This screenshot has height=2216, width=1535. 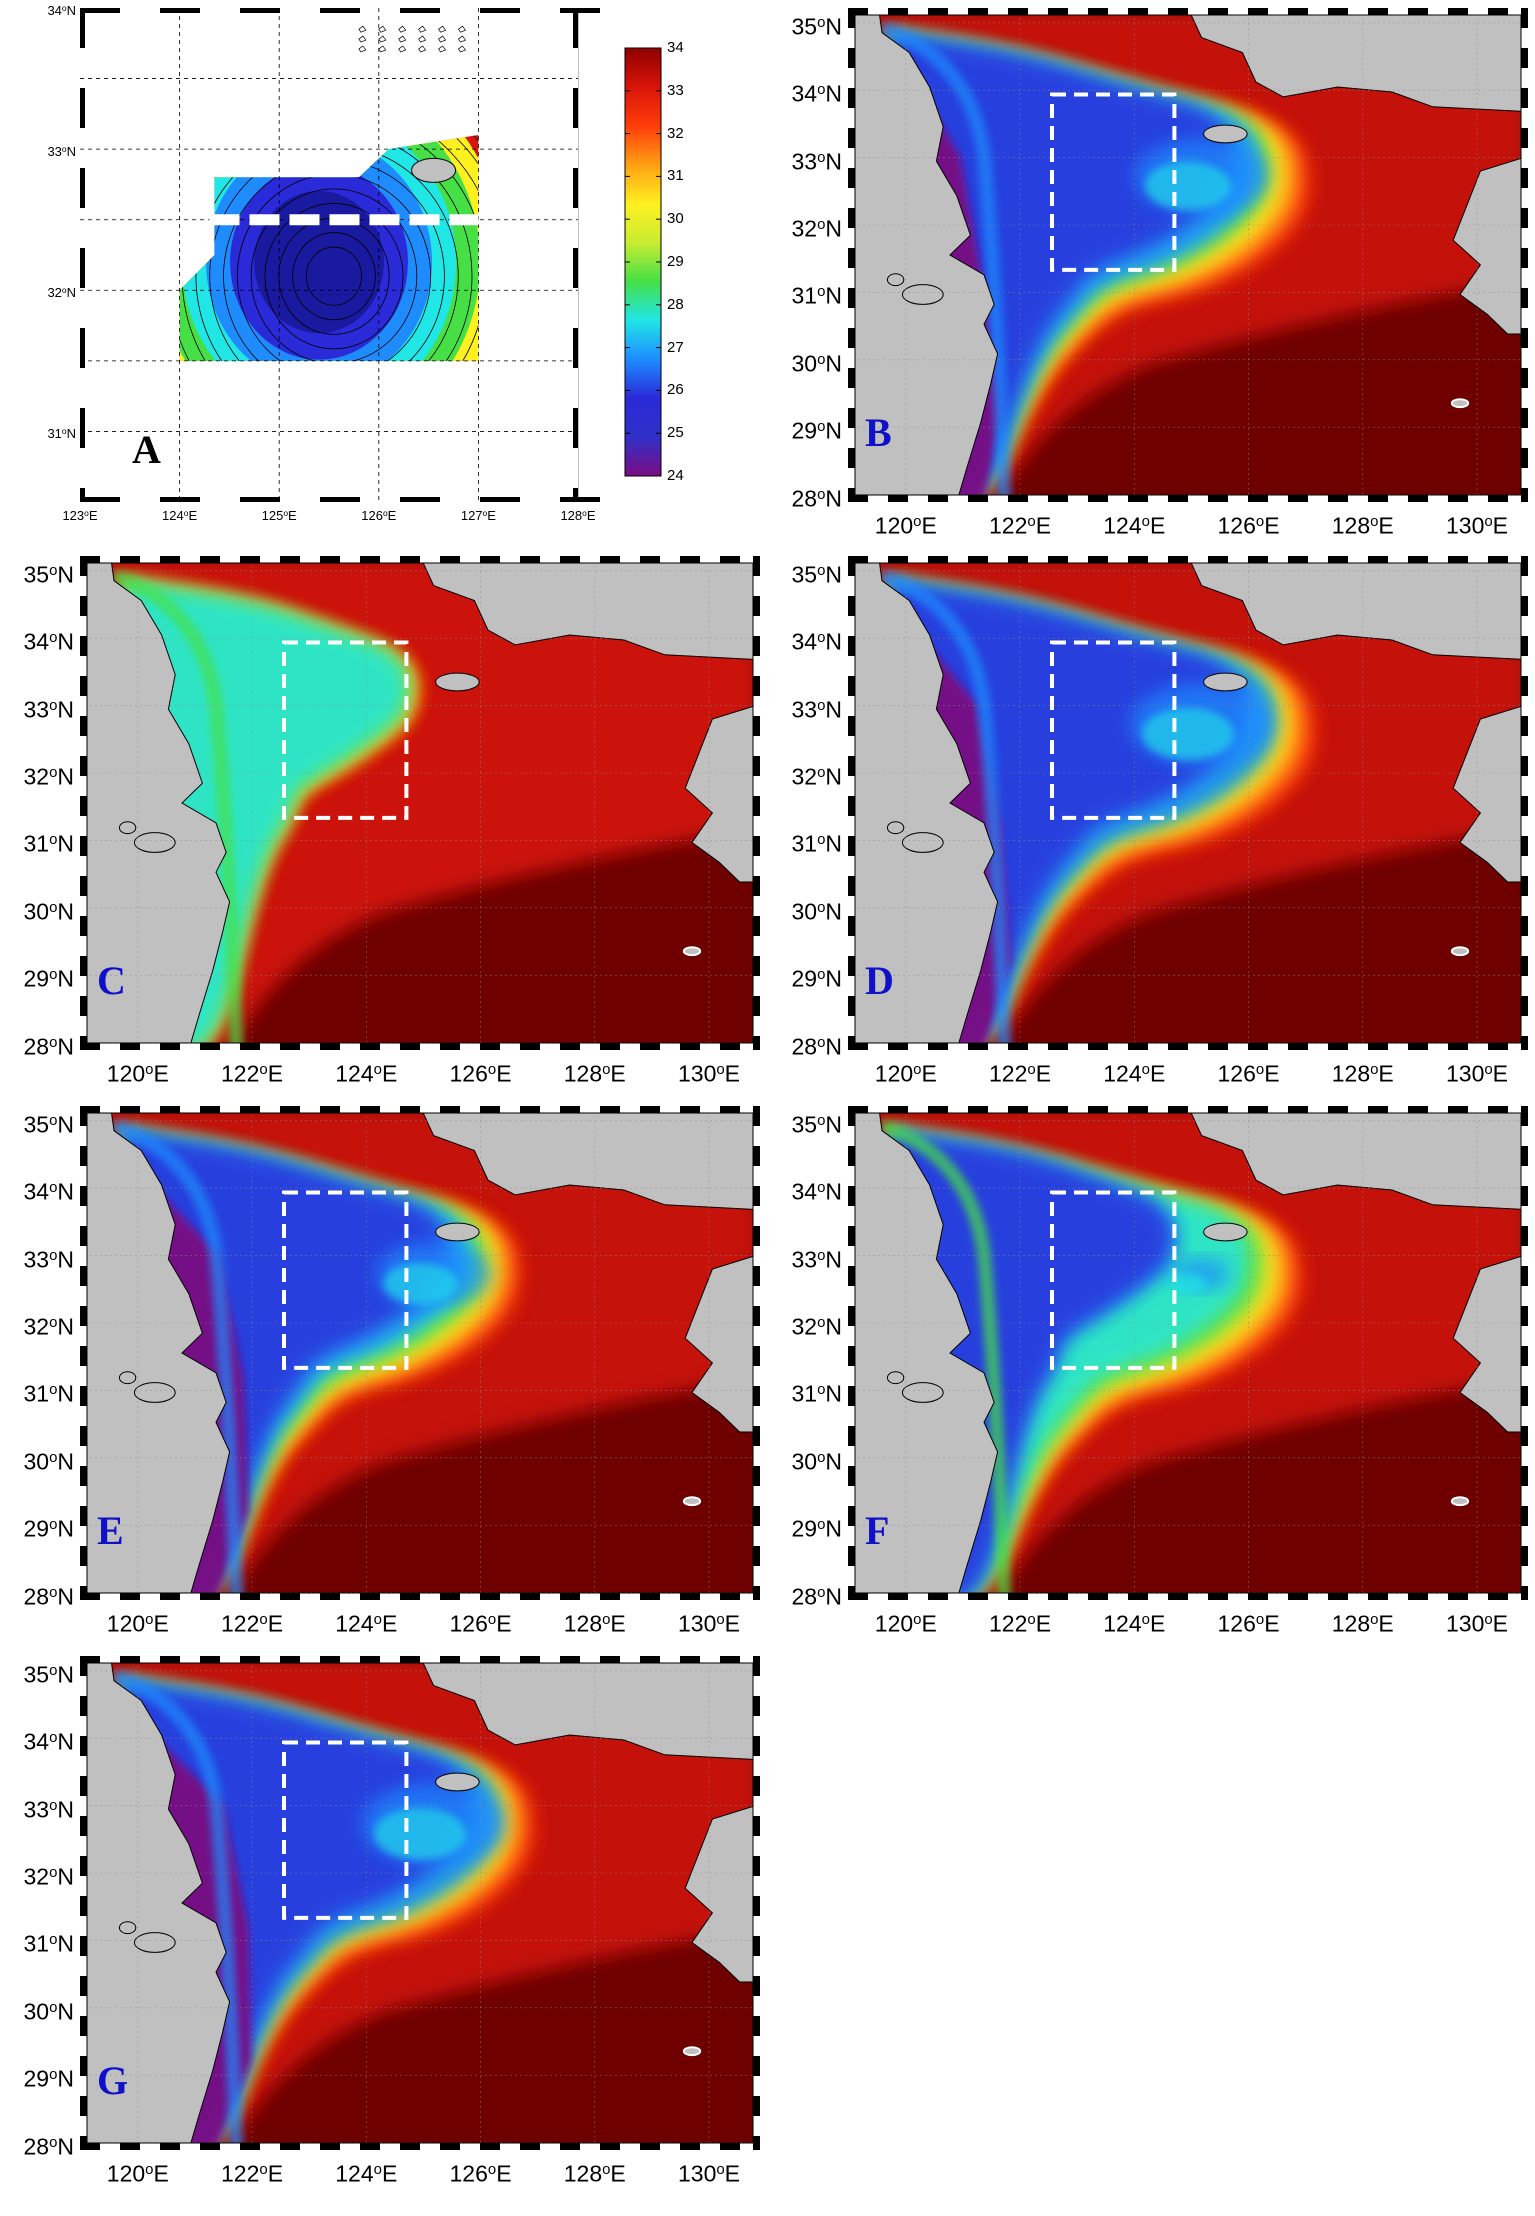 What do you see at coordinates (816, 24) in the screenshot?
I see `lat-tick-label: 35oN` at bounding box center [816, 24].